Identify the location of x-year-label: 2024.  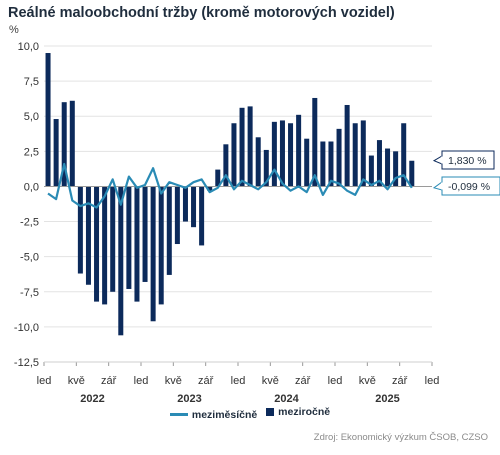
(286, 399).